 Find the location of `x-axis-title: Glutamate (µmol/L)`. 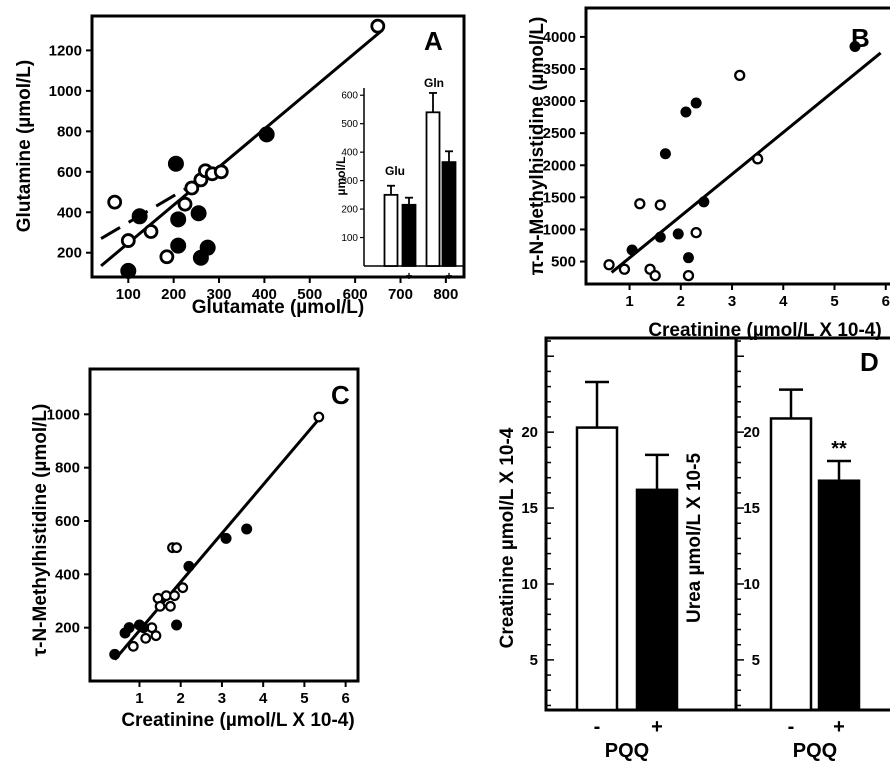

x-axis-title: Glutamate (µmol/L) is located at coordinates (278, 307).